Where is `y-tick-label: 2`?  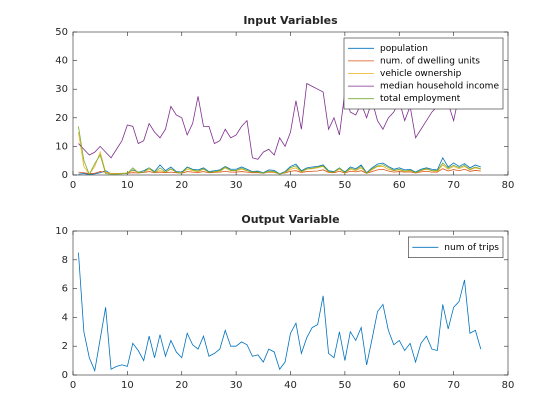
y-tick-label: 2 is located at coordinates (65, 346).